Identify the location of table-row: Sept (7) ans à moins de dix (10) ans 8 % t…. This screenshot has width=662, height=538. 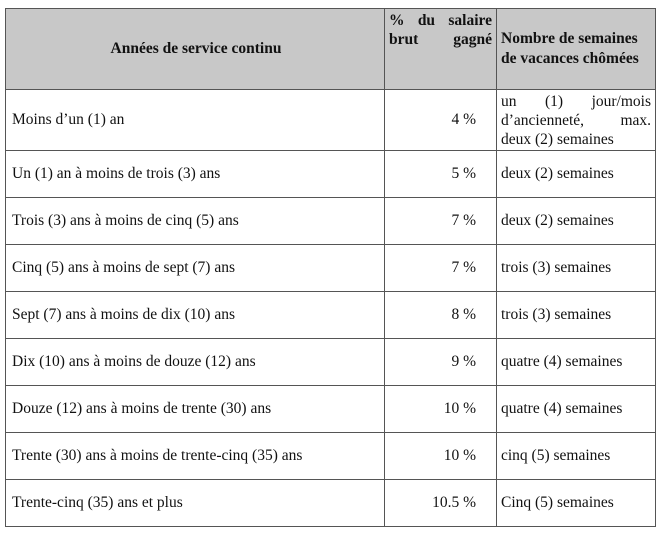
(330, 315).